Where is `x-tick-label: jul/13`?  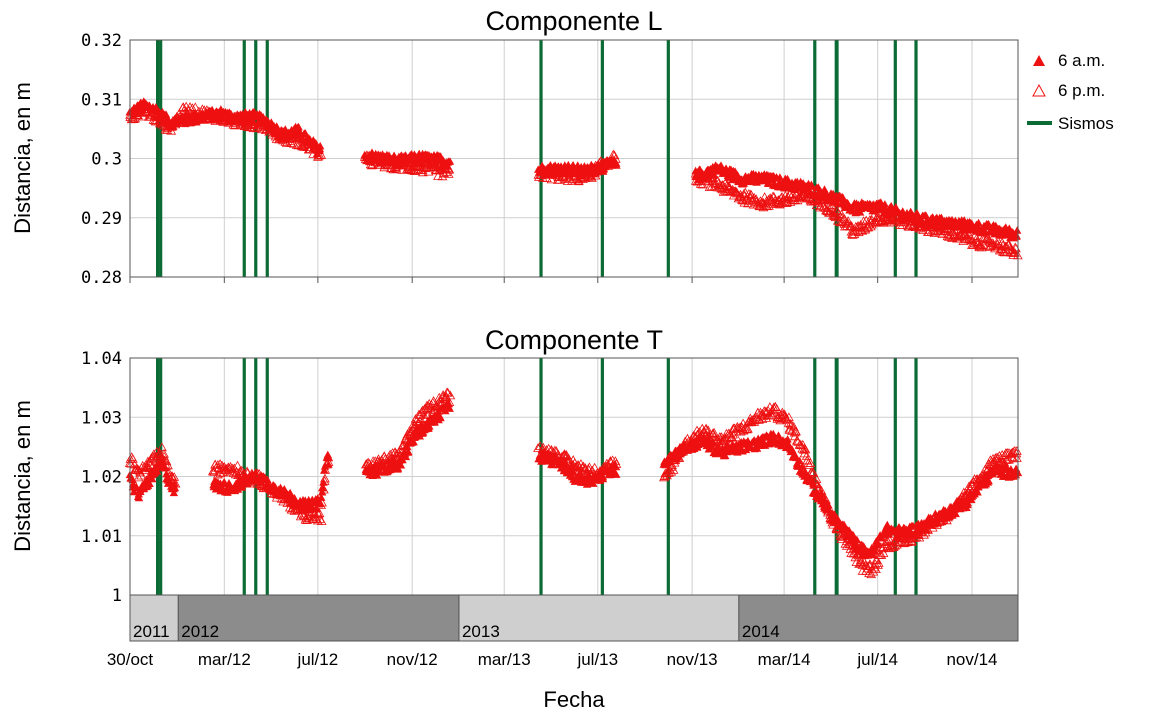 x-tick-label: jul/13 is located at coordinates (597, 659).